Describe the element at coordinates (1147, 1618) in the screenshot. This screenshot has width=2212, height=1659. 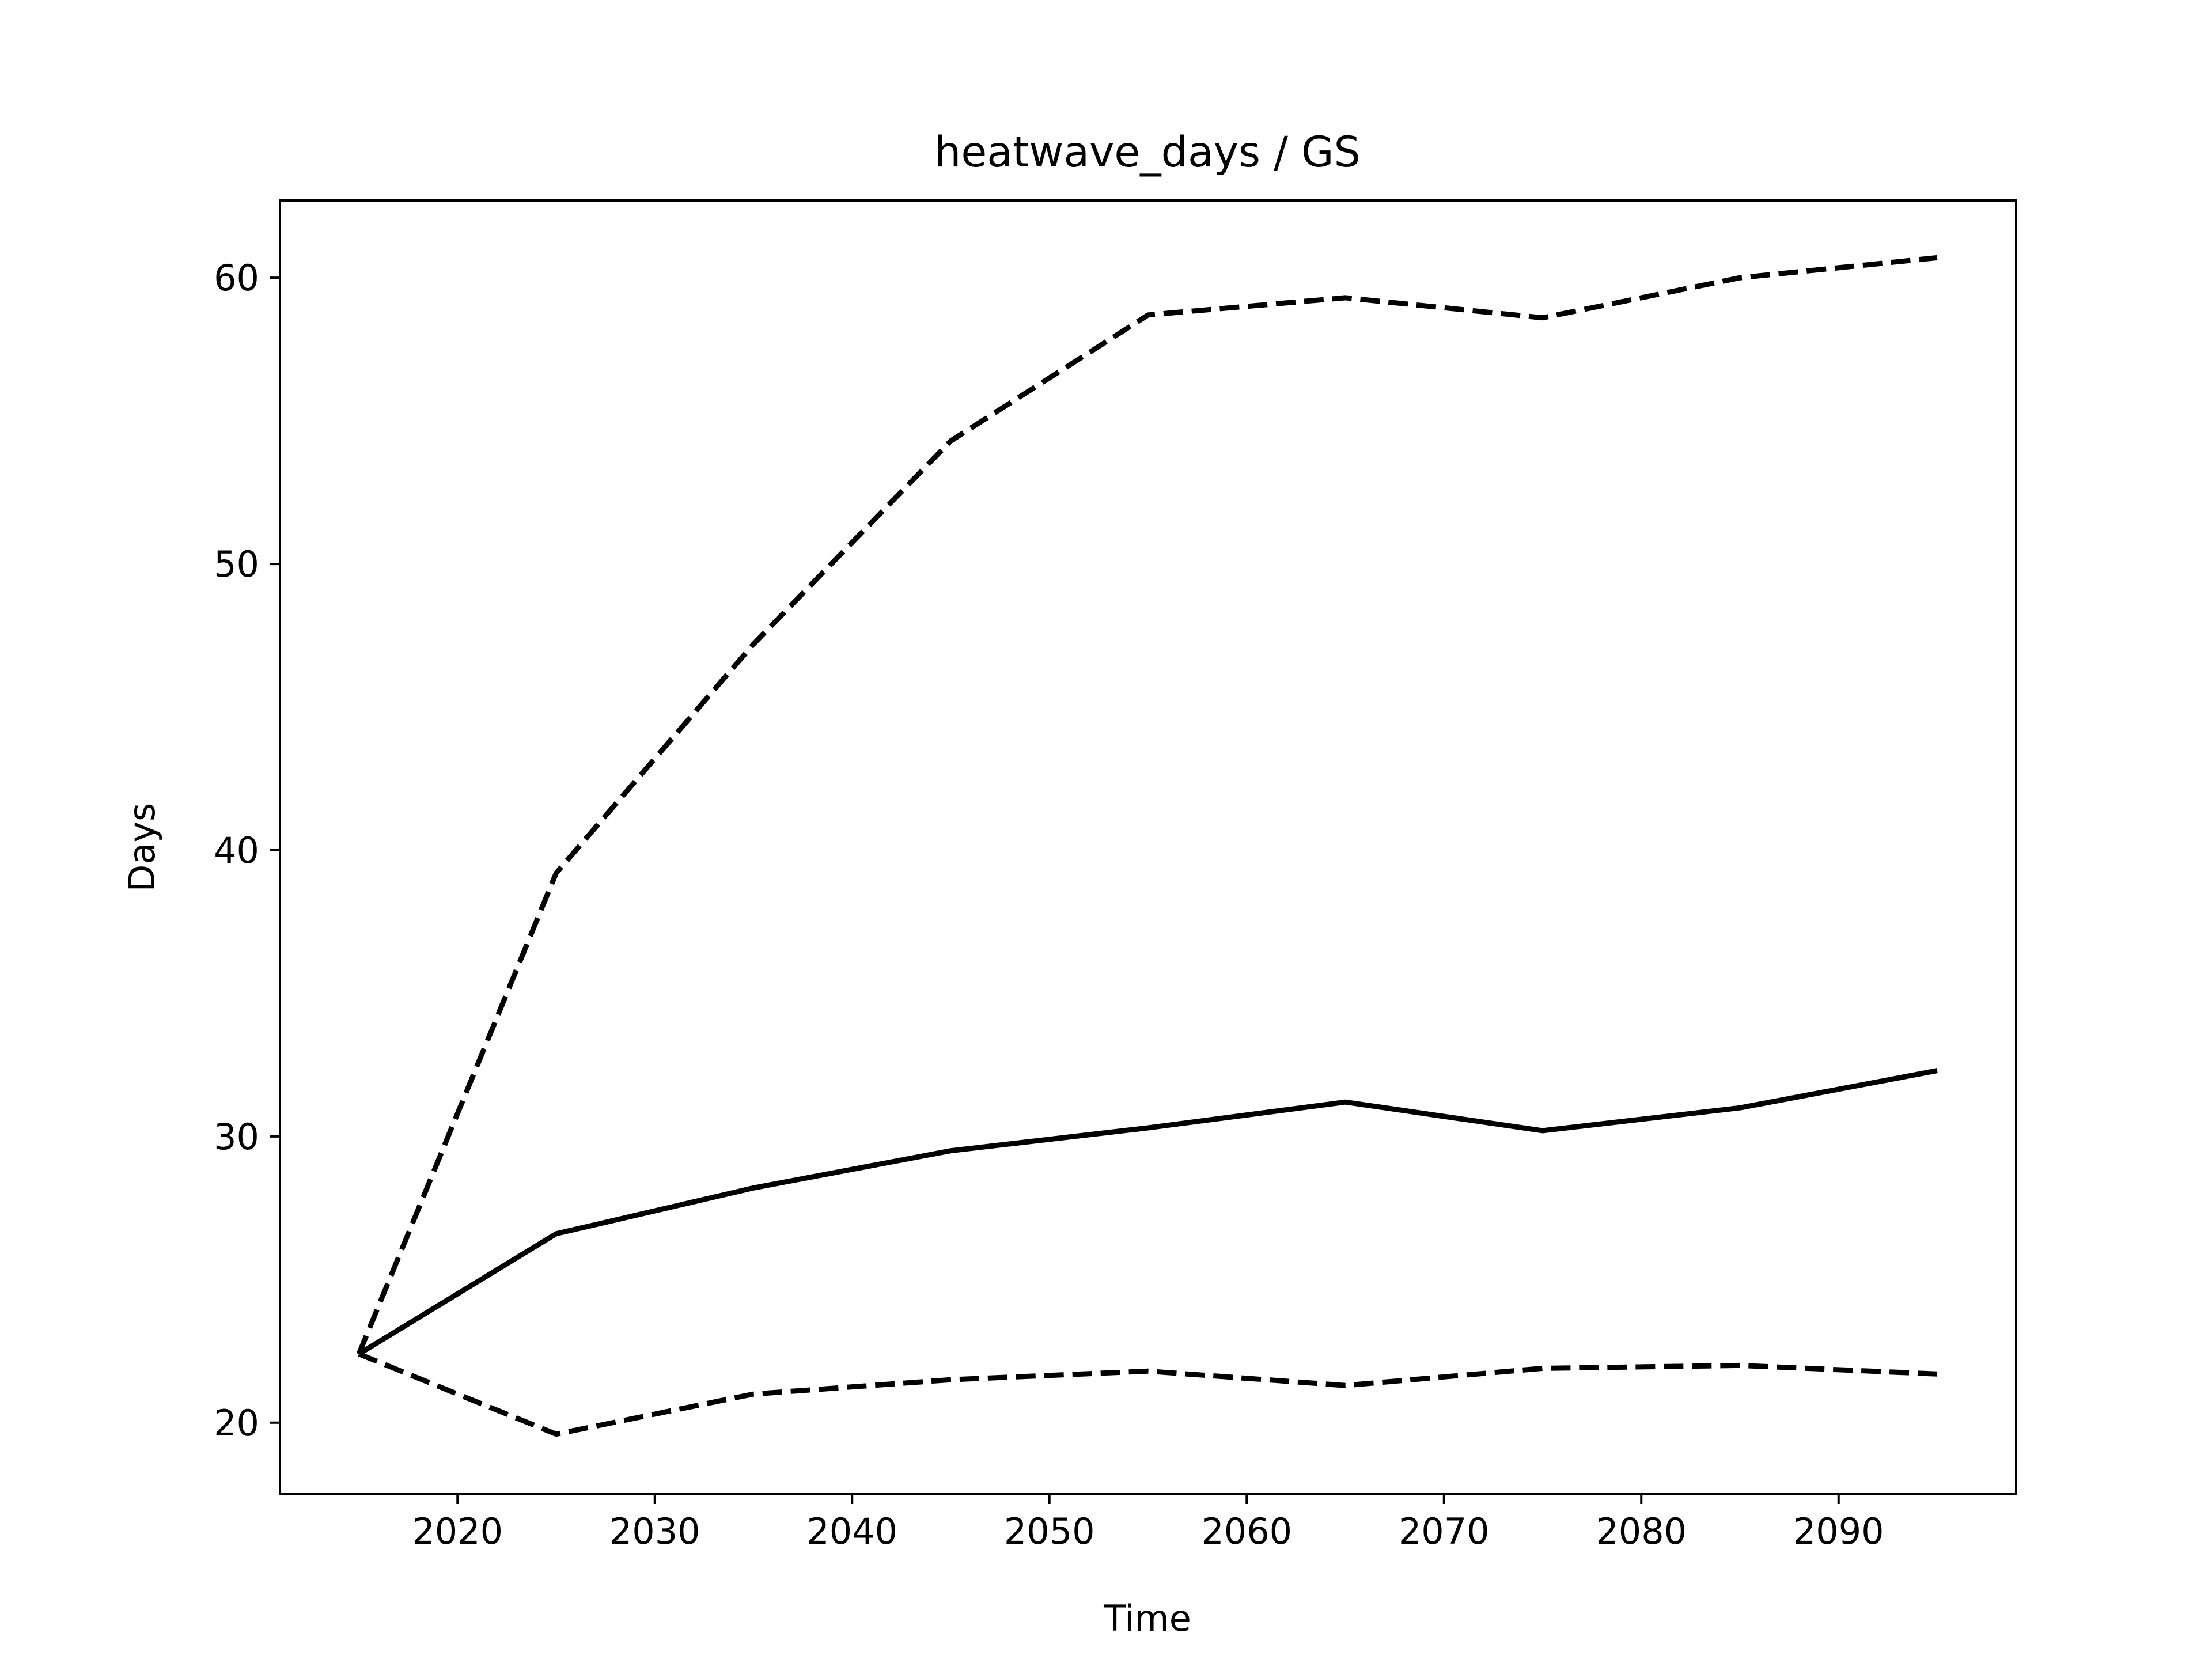
I see `x-axis-label: Time` at that location.